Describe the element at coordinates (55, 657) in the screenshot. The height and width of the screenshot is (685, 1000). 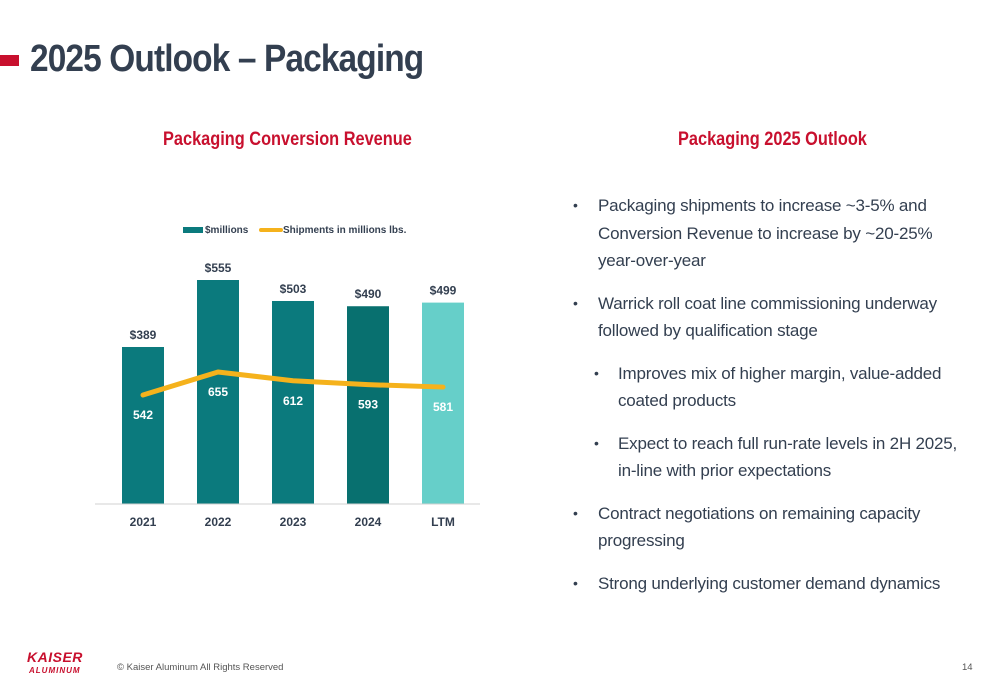
I see `logo-text-kaiser: KAISER` at that location.